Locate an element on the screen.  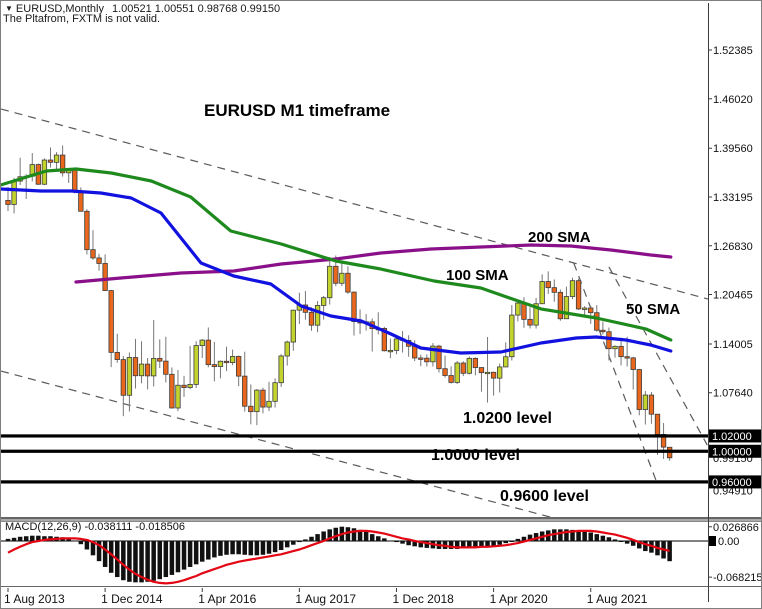
date-tick-label: 1 Apr 2020 is located at coordinates (519, 599).